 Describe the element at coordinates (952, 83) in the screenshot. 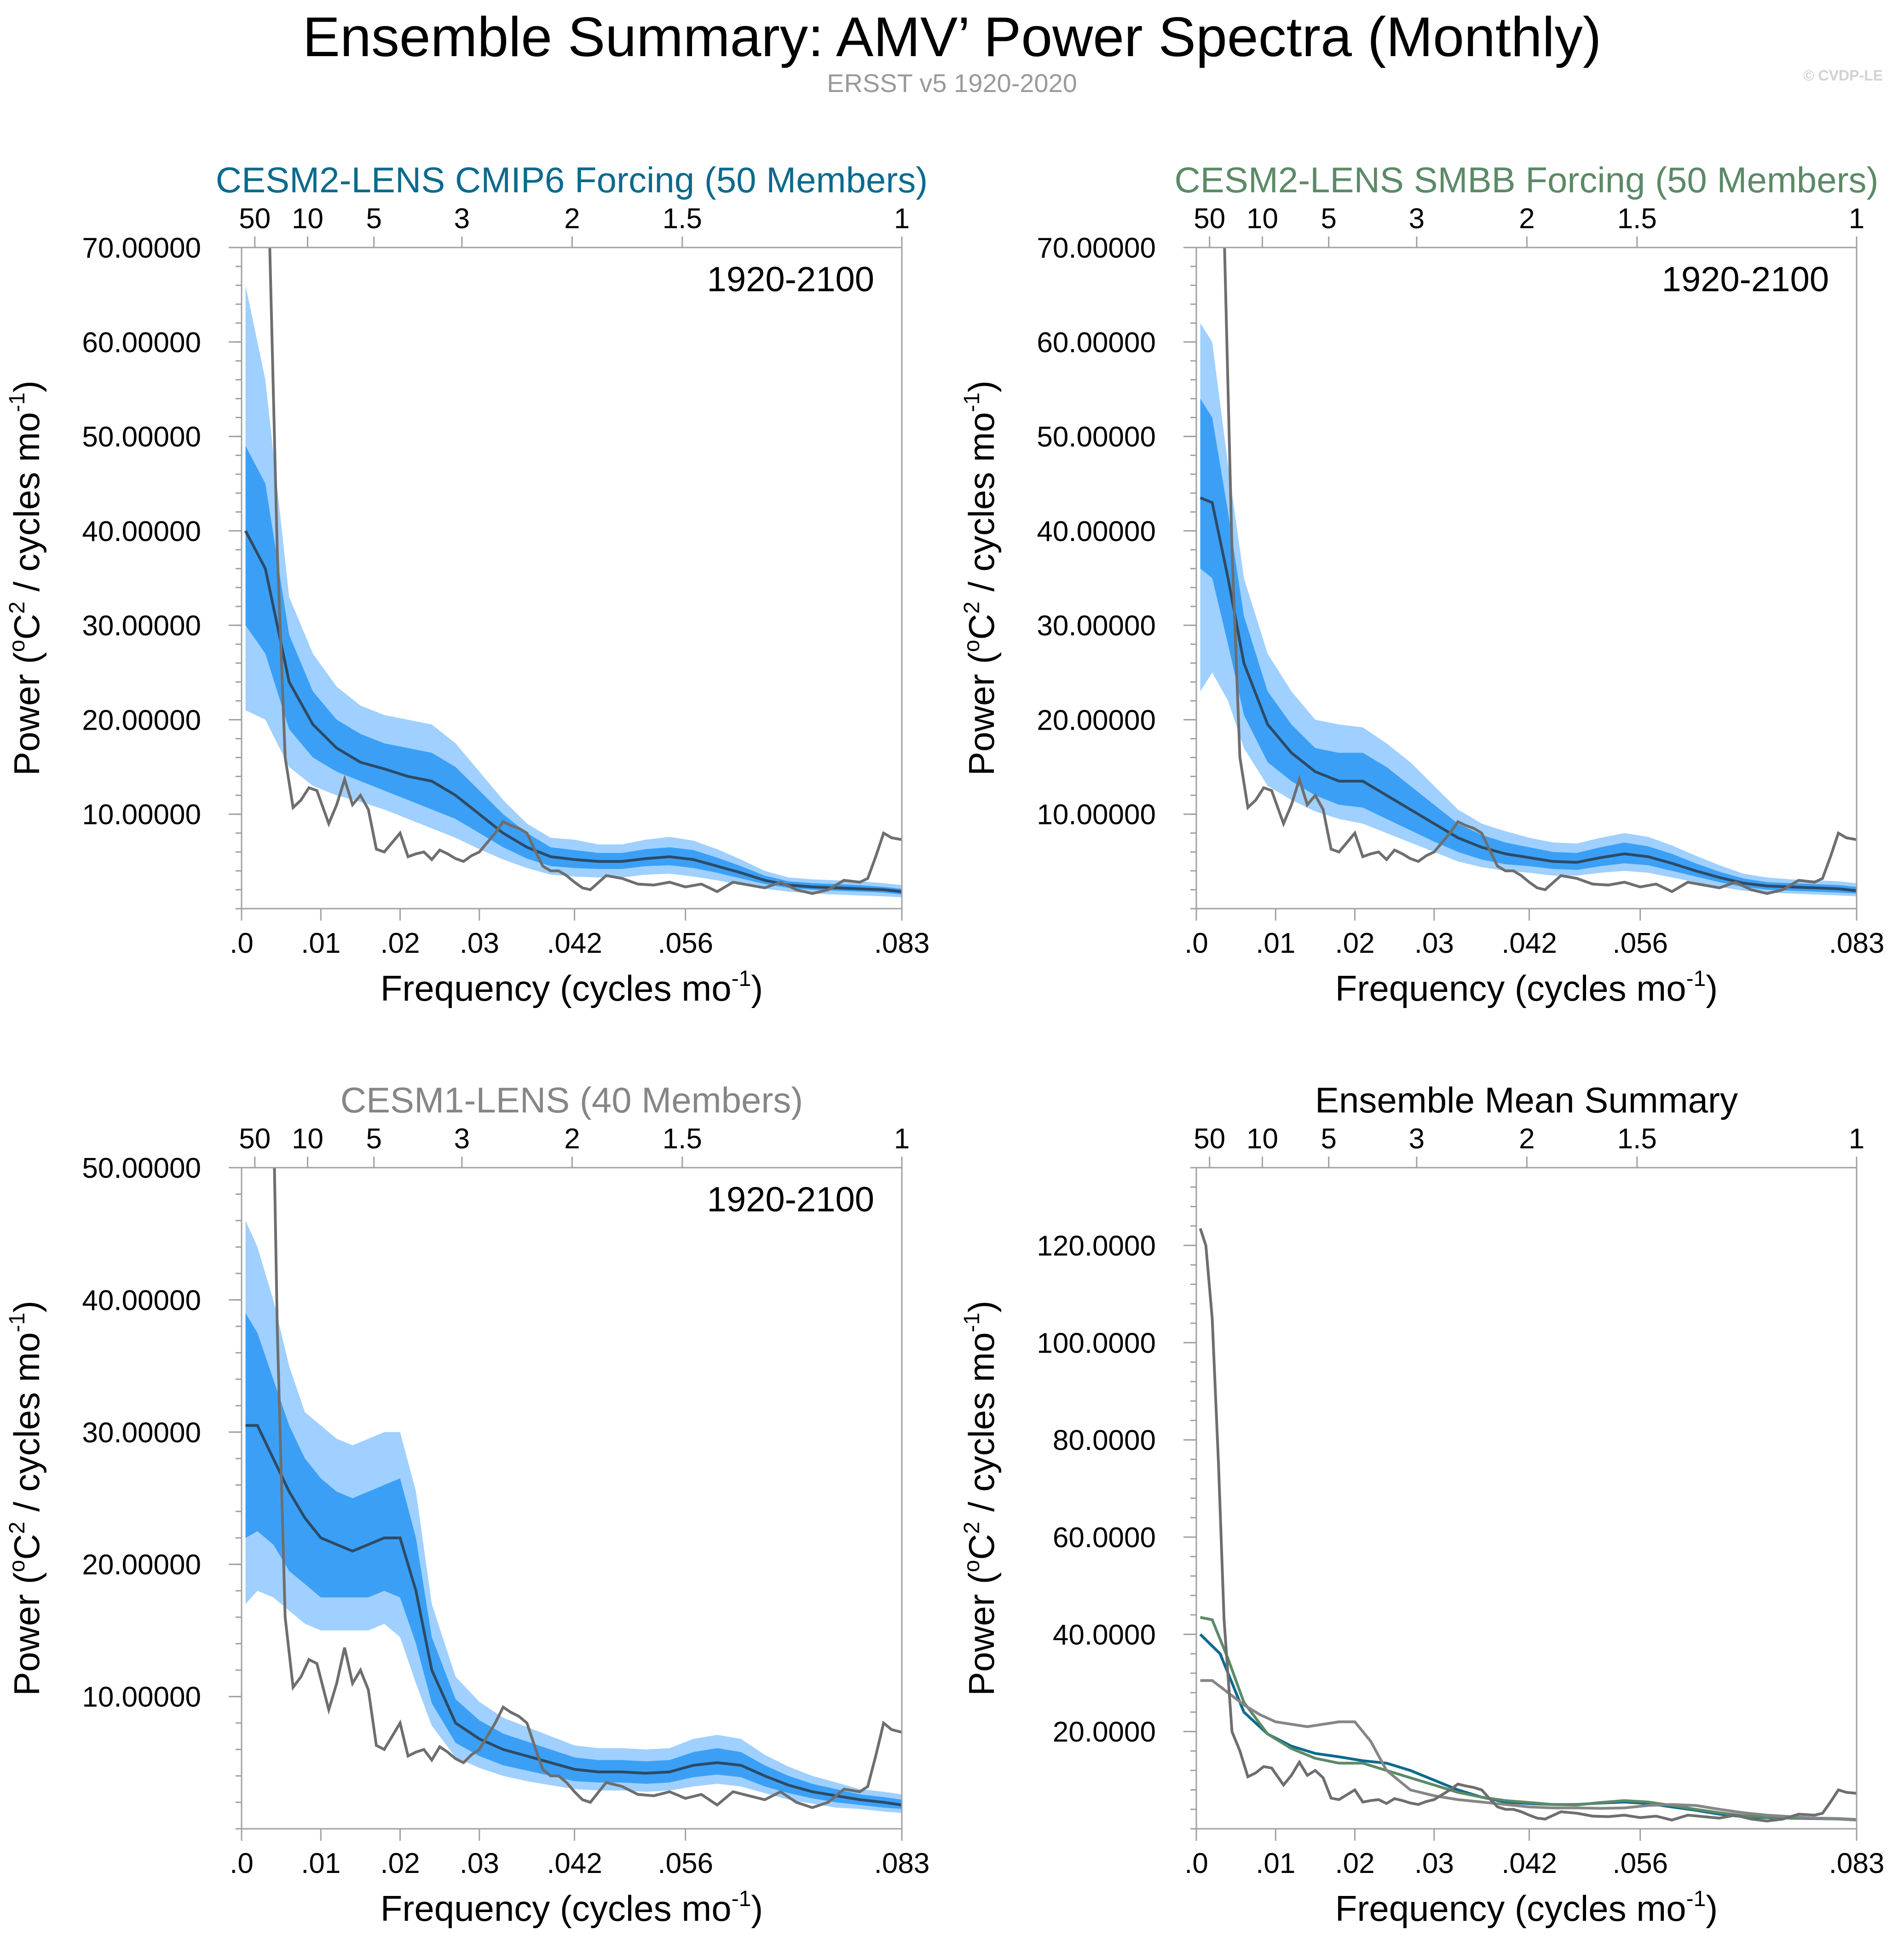

I see `subtitle: ERSST v5 1920-2020` at that location.